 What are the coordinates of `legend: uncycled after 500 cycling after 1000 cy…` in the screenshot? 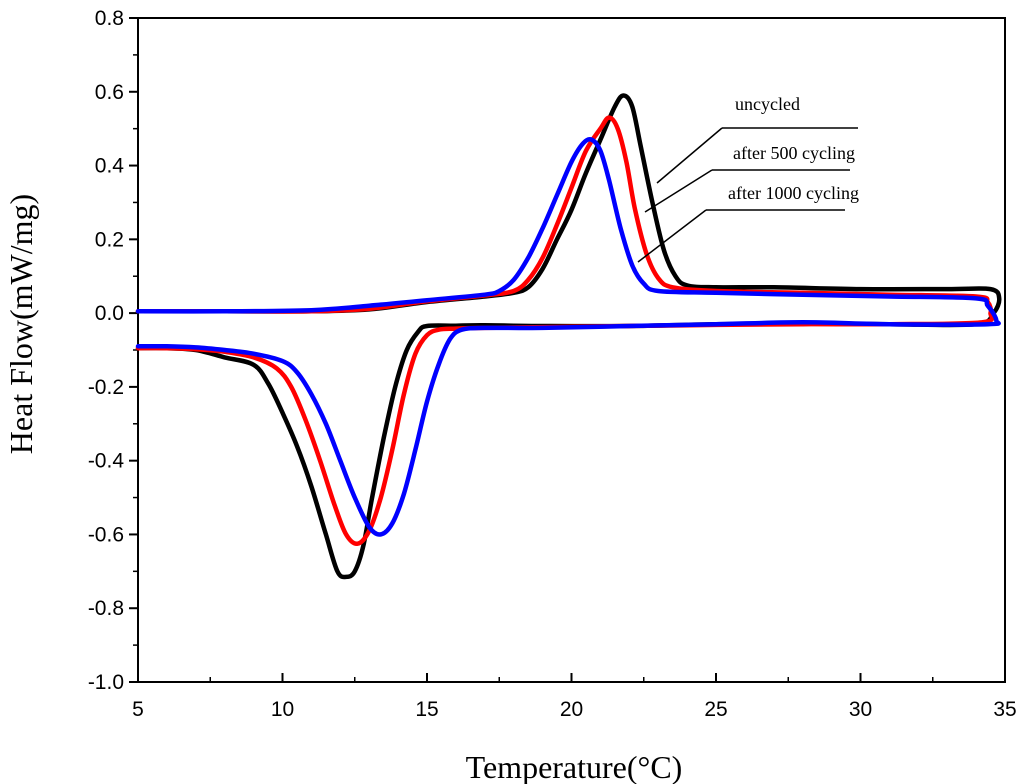 It's located at (748, 178).